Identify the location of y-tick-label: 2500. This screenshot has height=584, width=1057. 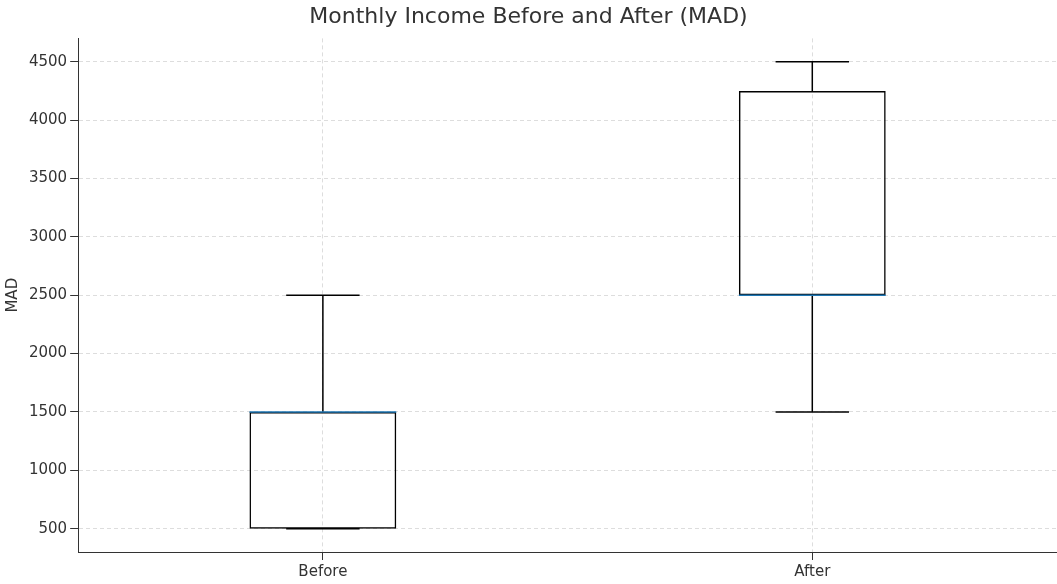
(48, 294).